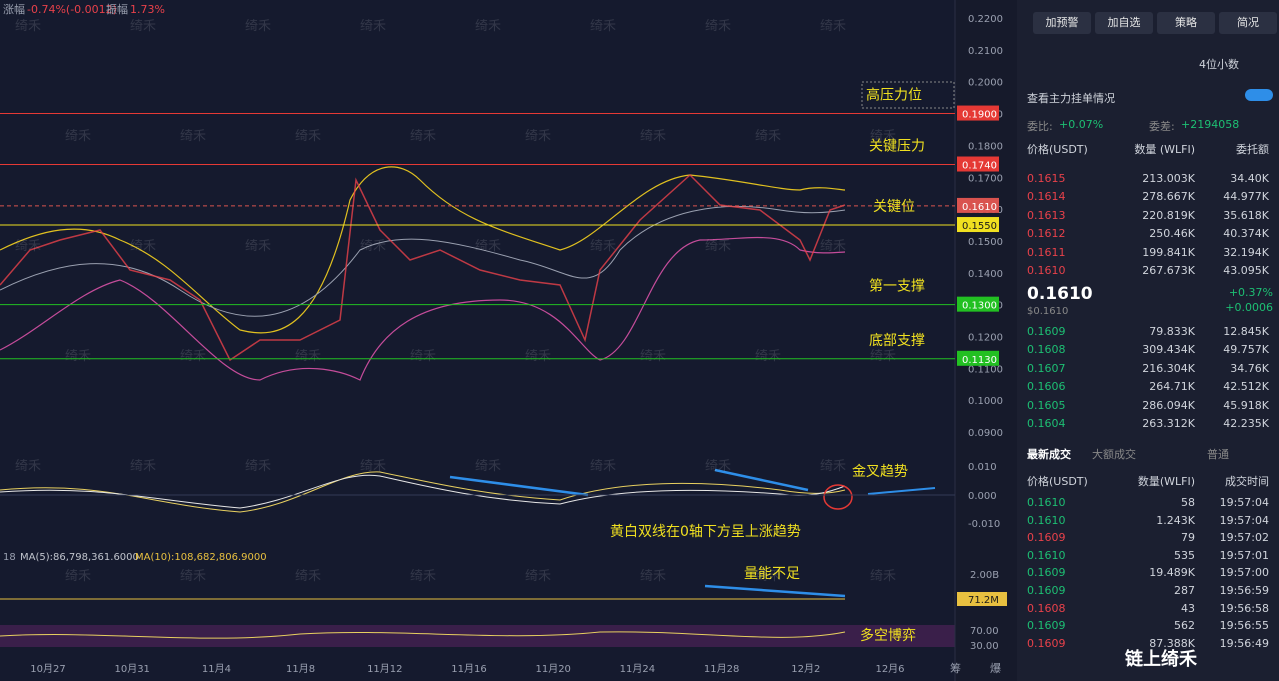 This screenshot has width=1279, height=681. I want to click on cell: 43.095K, so click(1246, 270).